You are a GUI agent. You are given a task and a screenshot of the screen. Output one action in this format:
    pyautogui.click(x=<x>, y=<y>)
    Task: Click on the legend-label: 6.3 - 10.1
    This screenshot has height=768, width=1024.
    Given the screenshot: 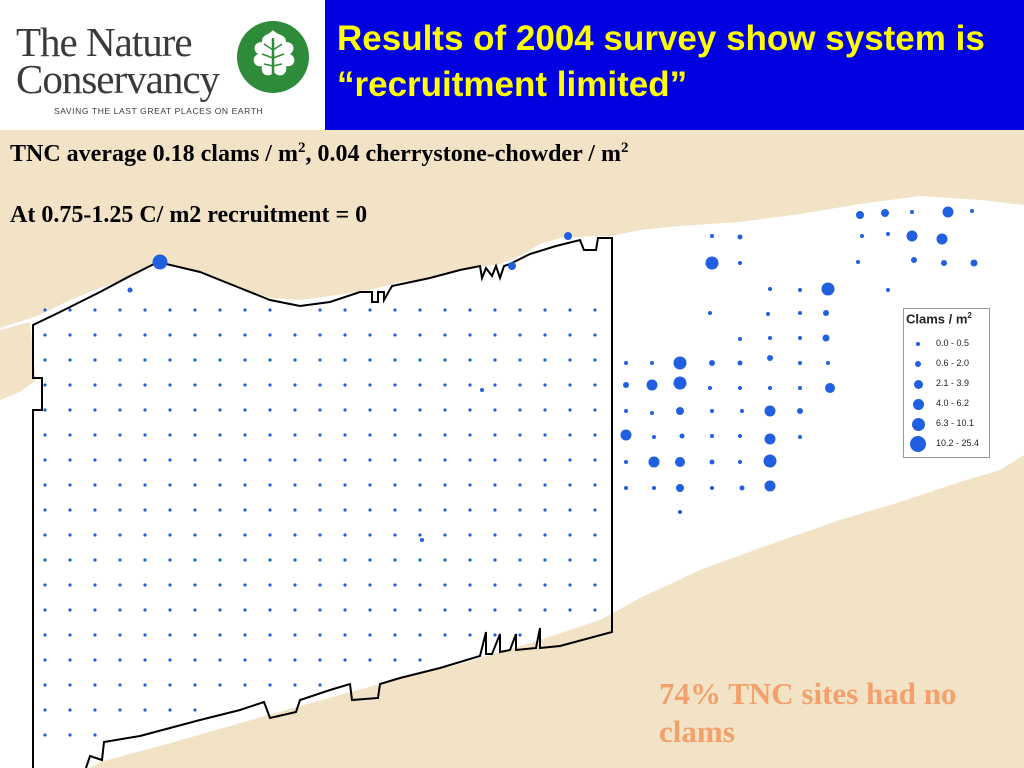 What is the action you would take?
    pyautogui.click(x=955, y=423)
    